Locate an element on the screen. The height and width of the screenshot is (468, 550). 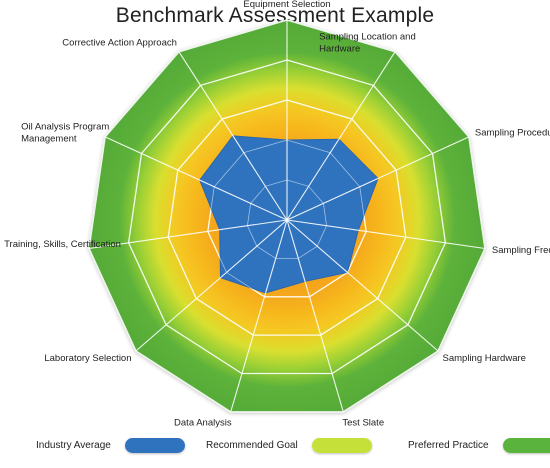
axis-label-line: Sampling Hardware is located at coordinates (484, 358).